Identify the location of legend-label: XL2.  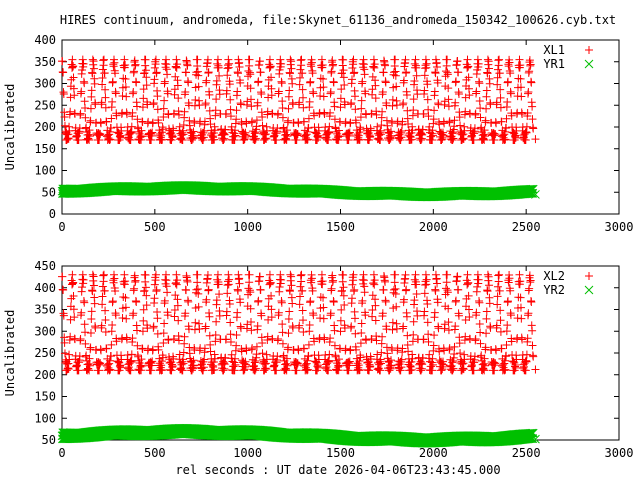
(554, 276).